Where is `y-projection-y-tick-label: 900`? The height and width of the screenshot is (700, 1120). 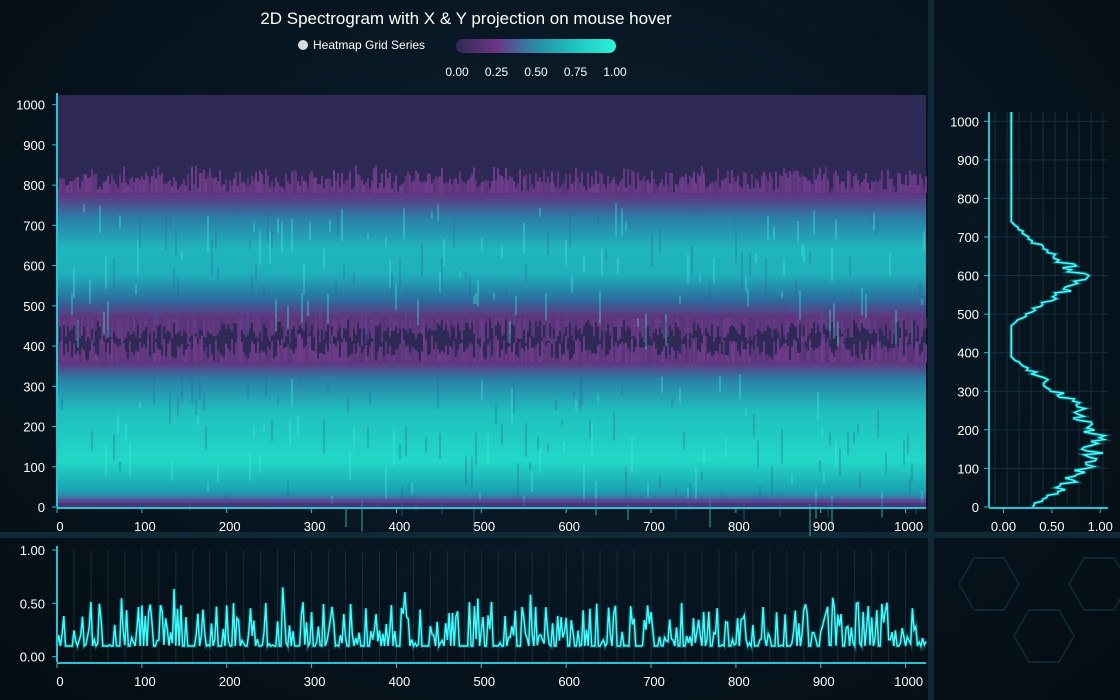
y-projection-y-tick-label: 900 is located at coordinates (968, 160).